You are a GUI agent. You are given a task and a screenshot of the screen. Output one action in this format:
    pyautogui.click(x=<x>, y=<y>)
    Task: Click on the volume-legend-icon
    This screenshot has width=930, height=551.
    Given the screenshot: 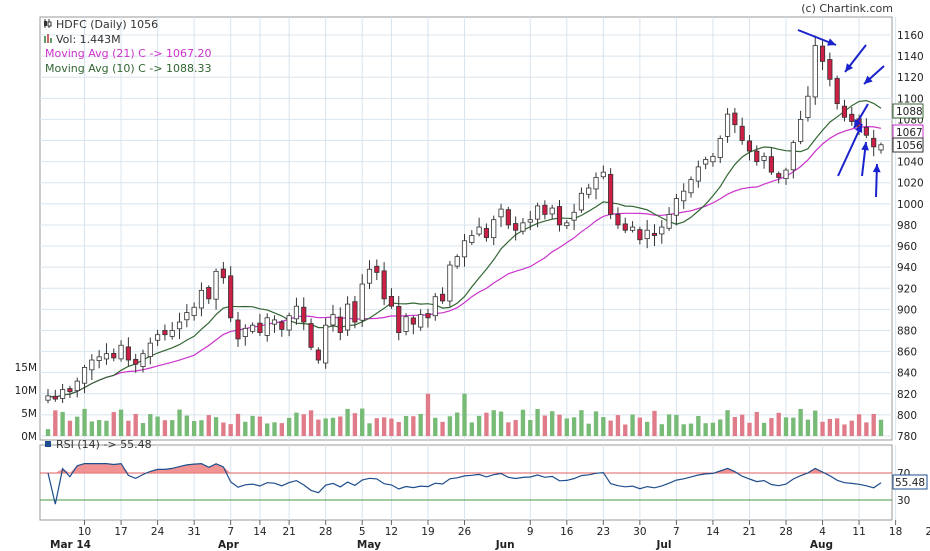 What is the action you would take?
    pyautogui.click(x=48, y=38)
    